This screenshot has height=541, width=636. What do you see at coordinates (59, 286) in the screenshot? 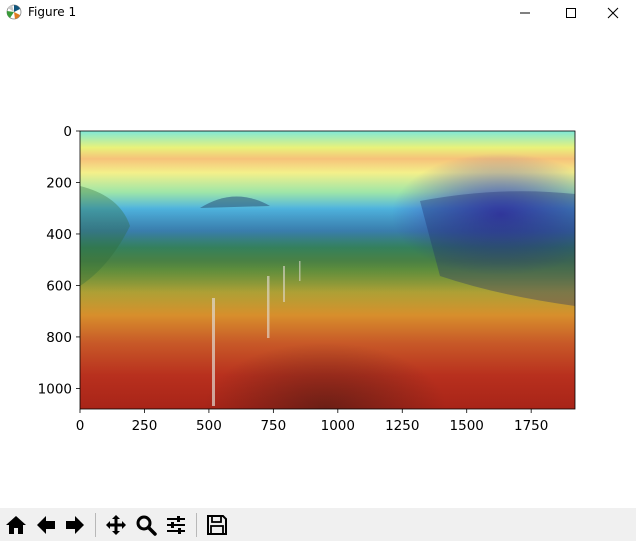
I see `y-tick-label: 600` at bounding box center [59, 286].